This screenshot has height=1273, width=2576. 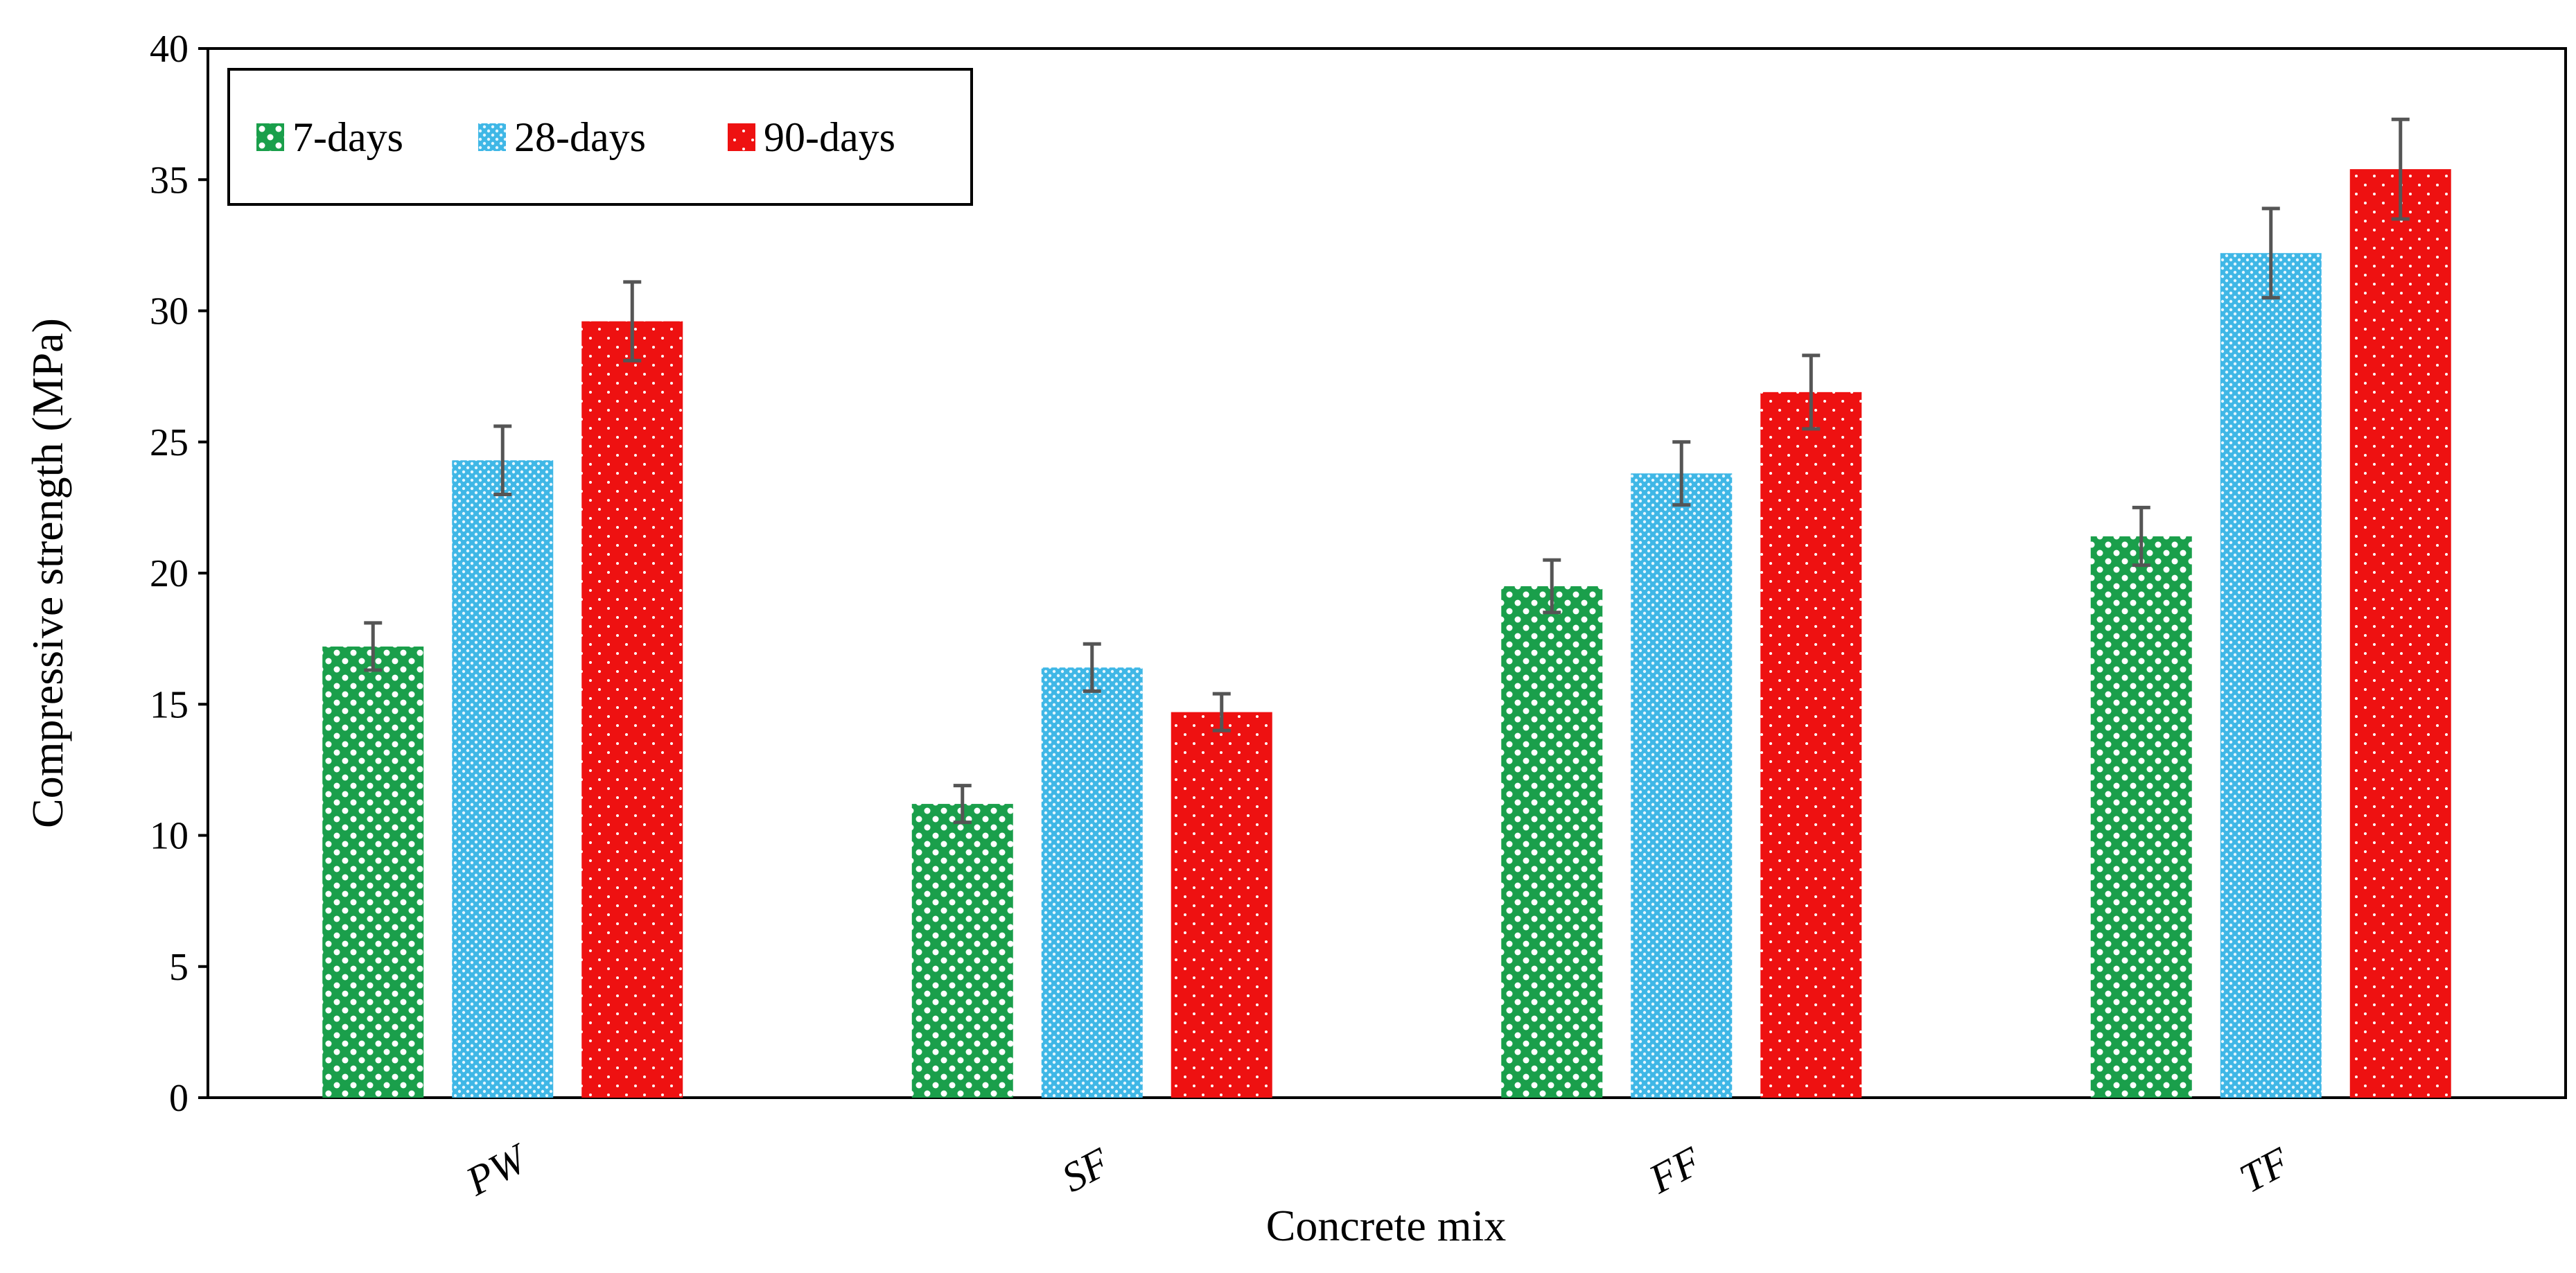 I want to click on bar-90-days-FF, so click(x=1811, y=745).